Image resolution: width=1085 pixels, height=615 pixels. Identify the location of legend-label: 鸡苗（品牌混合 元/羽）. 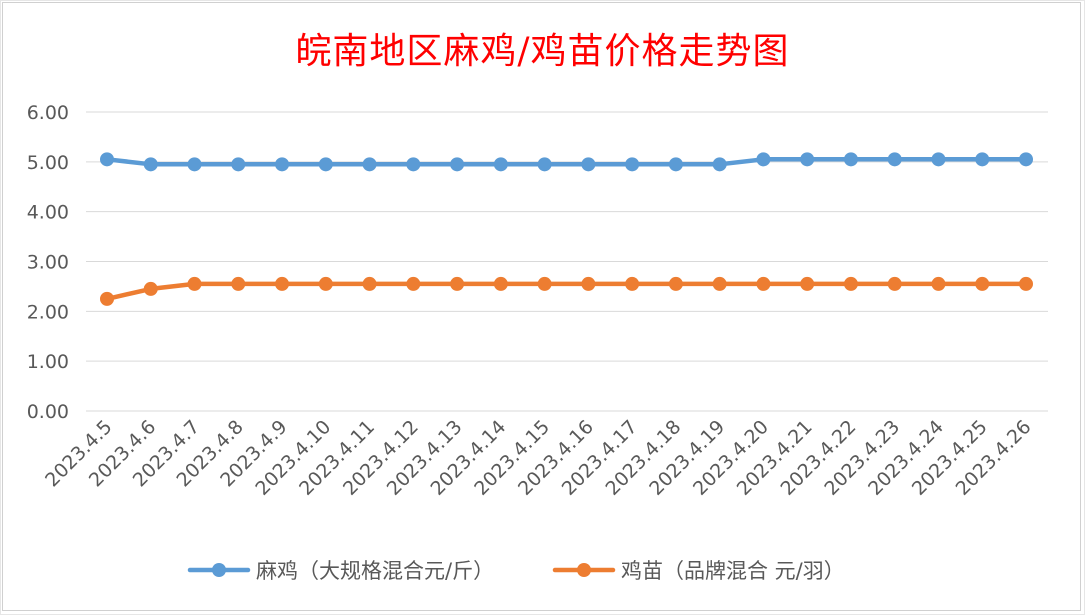
(733, 571).